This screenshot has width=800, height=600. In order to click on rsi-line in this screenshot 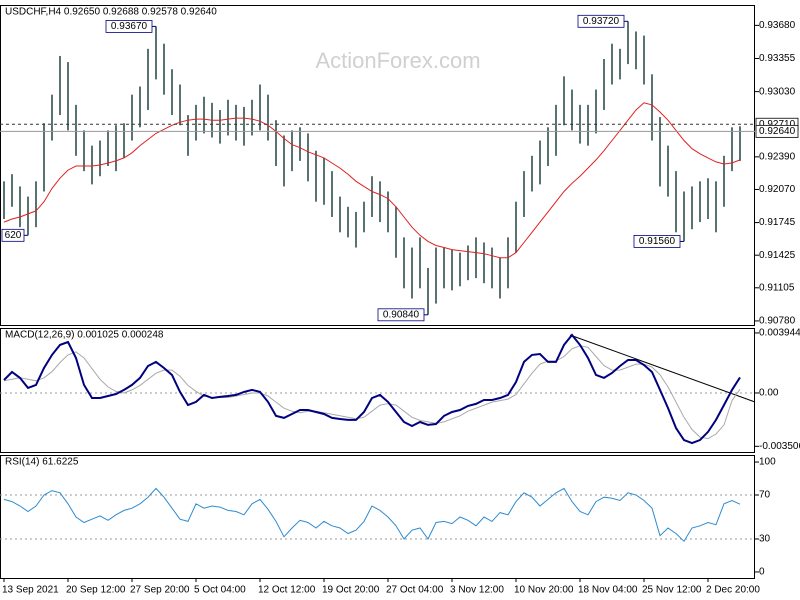, I will do `click(372, 514)`.